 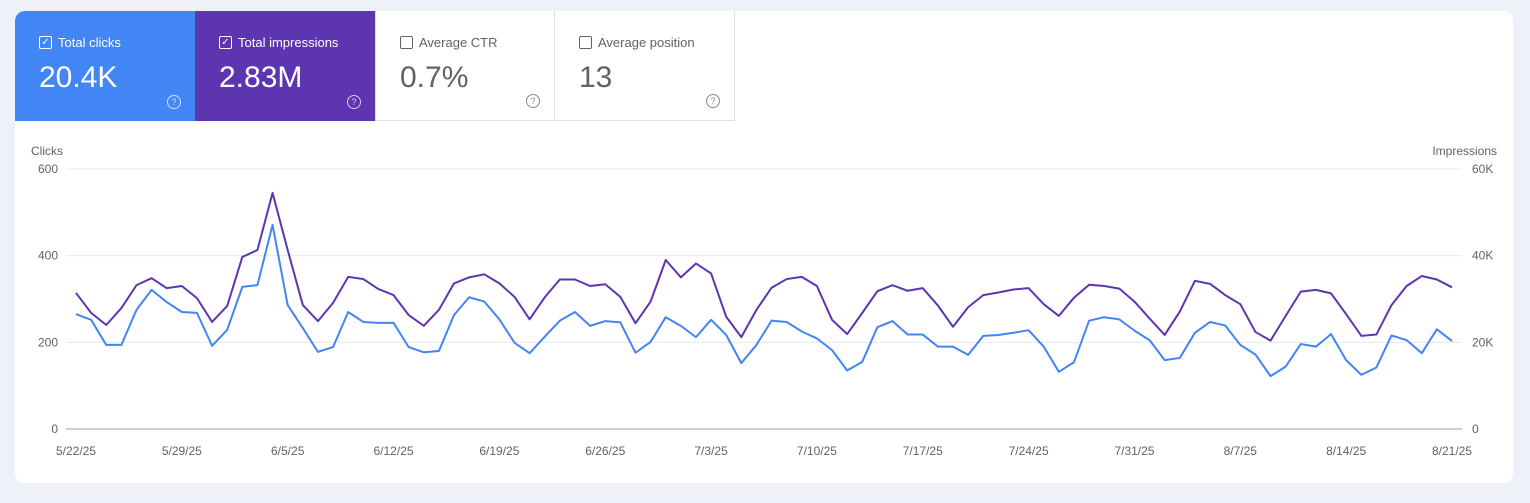 What do you see at coordinates (1482, 169) in the screenshot?
I see `right-tick-label: 60K` at bounding box center [1482, 169].